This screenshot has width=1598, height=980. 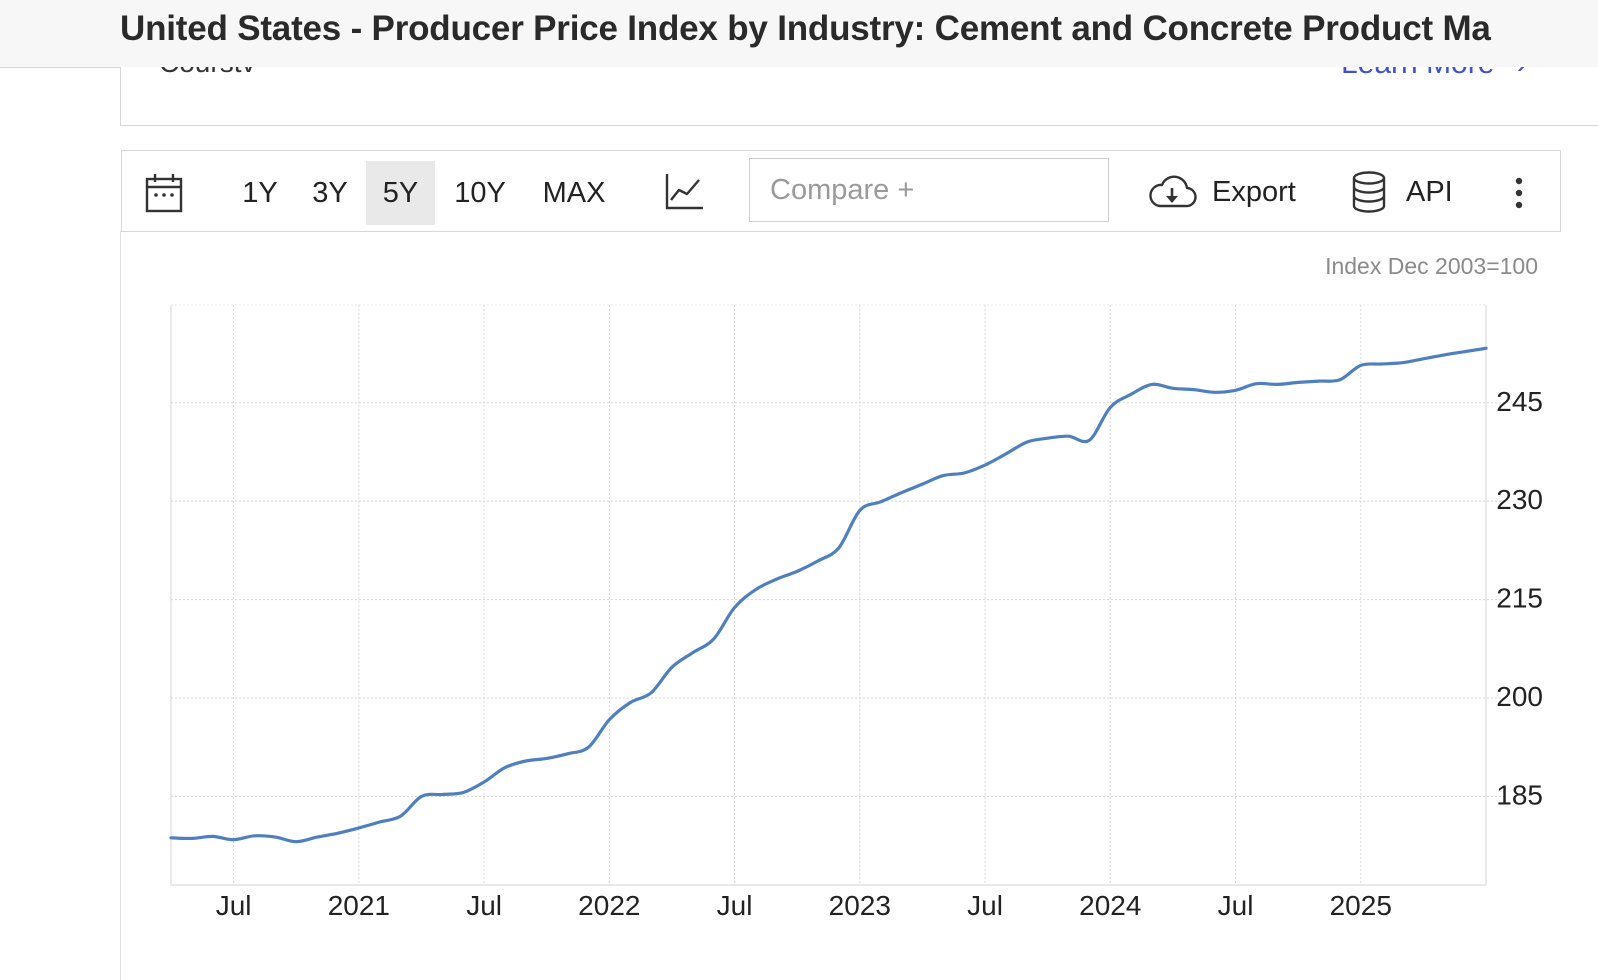 What do you see at coordinates (1110, 905) in the screenshot?
I see `x-tick-label: 2024` at bounding box center [1110, 905].